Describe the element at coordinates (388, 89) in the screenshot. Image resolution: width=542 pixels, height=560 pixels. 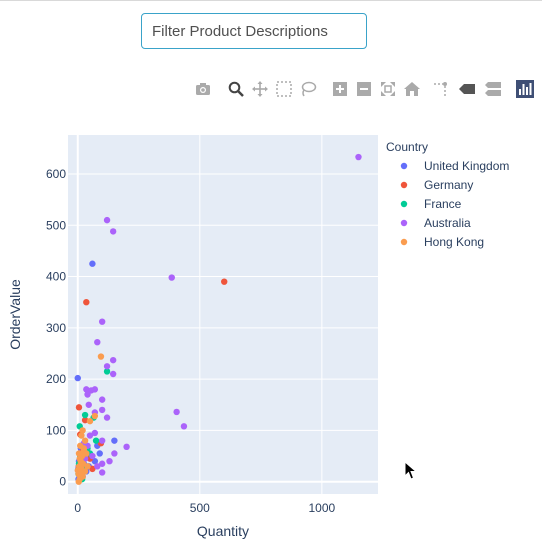
I see `autoscale-icon` at that location.